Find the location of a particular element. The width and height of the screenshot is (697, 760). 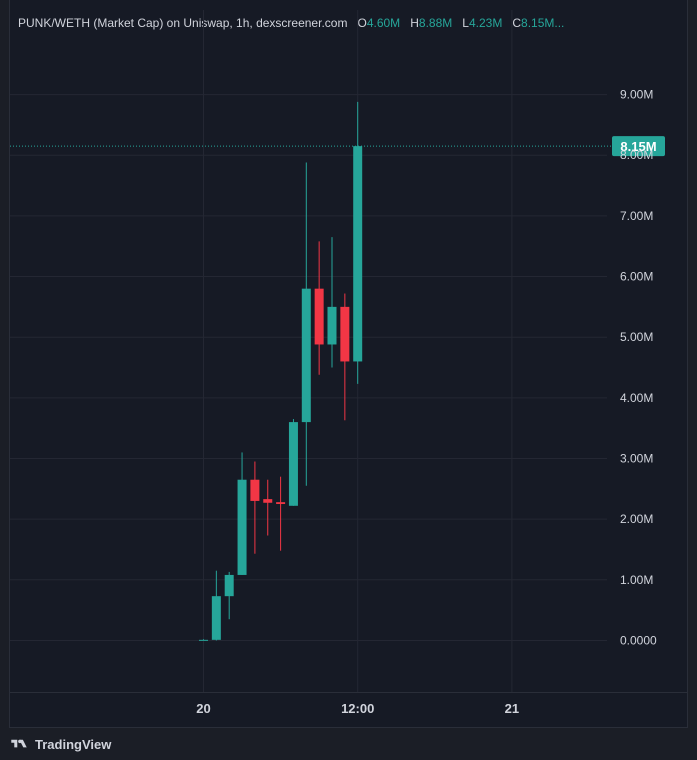

x-tick-label: 12:00 is located at coordinates (357, 708).